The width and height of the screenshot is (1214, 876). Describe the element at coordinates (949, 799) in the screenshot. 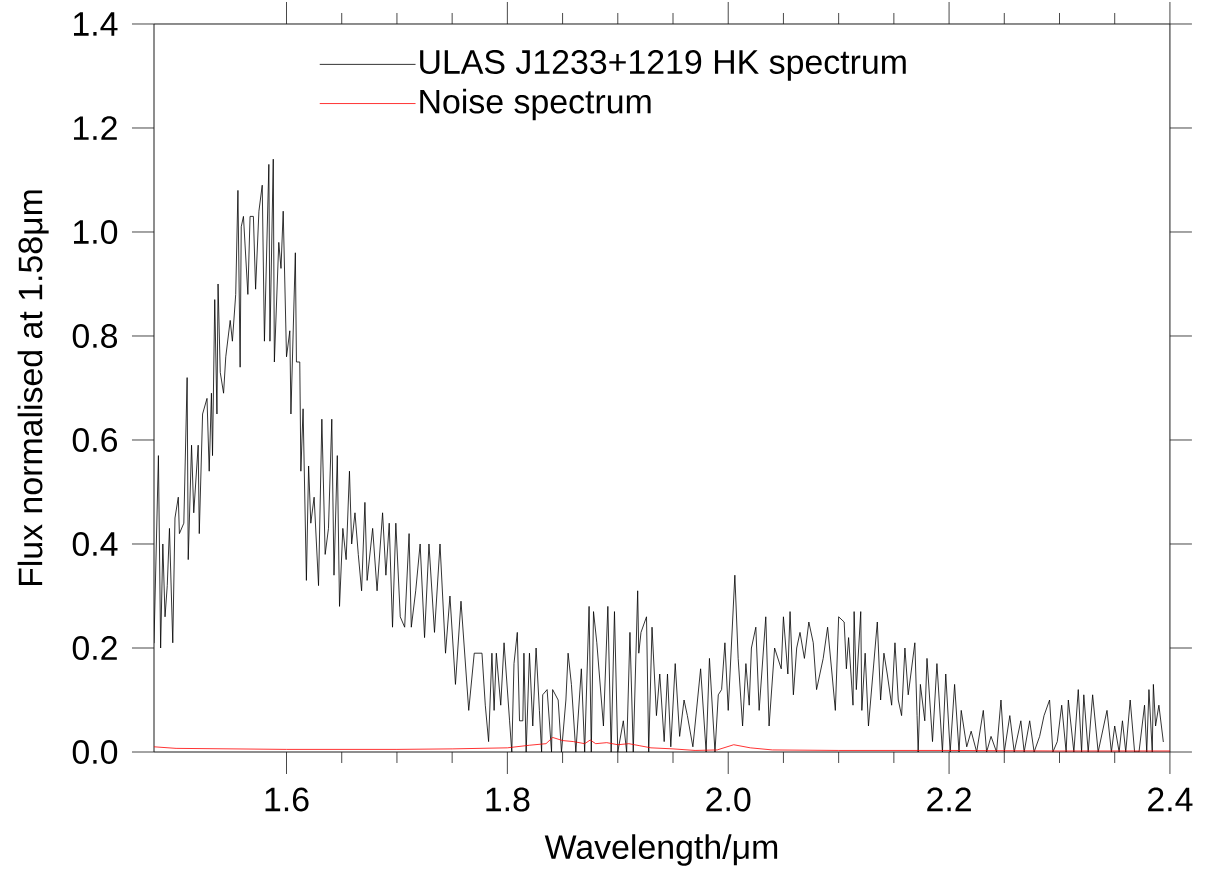

I see `x-tick-label: 2.2` at that location.